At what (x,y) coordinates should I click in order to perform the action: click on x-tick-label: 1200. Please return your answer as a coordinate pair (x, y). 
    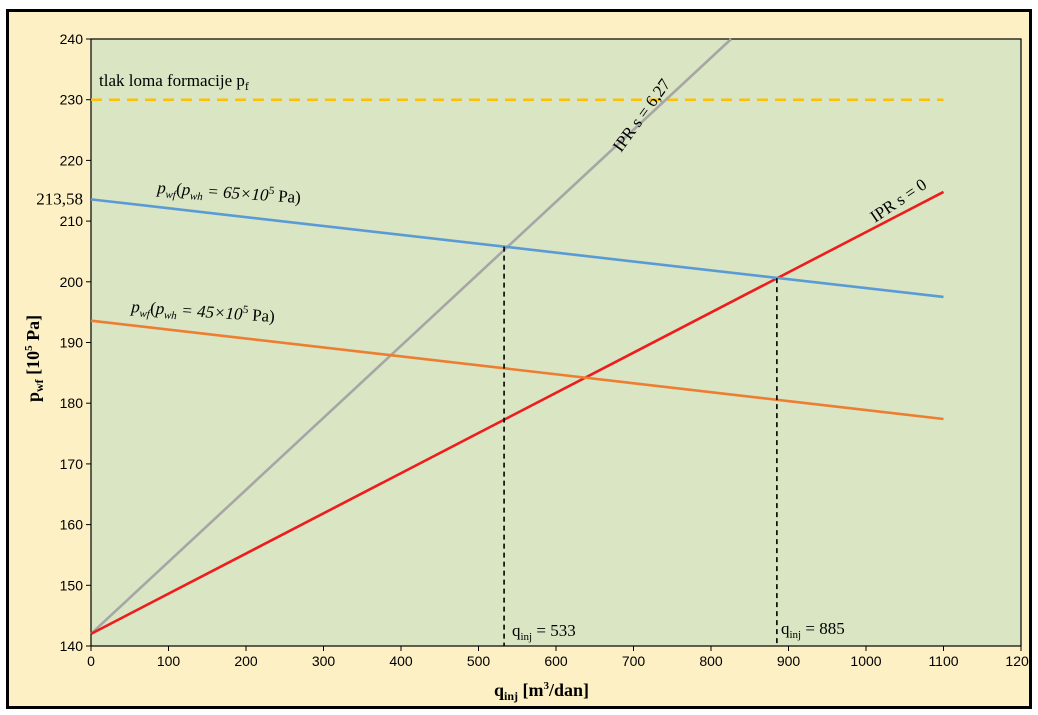
    Looking at the image, I should click on (1017, 661).